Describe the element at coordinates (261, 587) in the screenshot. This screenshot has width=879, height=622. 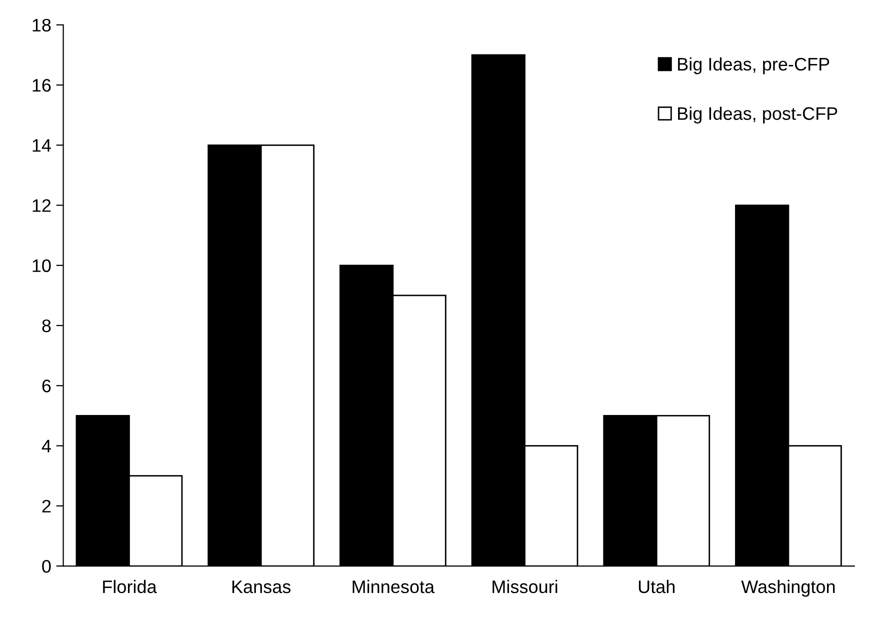
I see `x-tick-label: Kansas` at that location.